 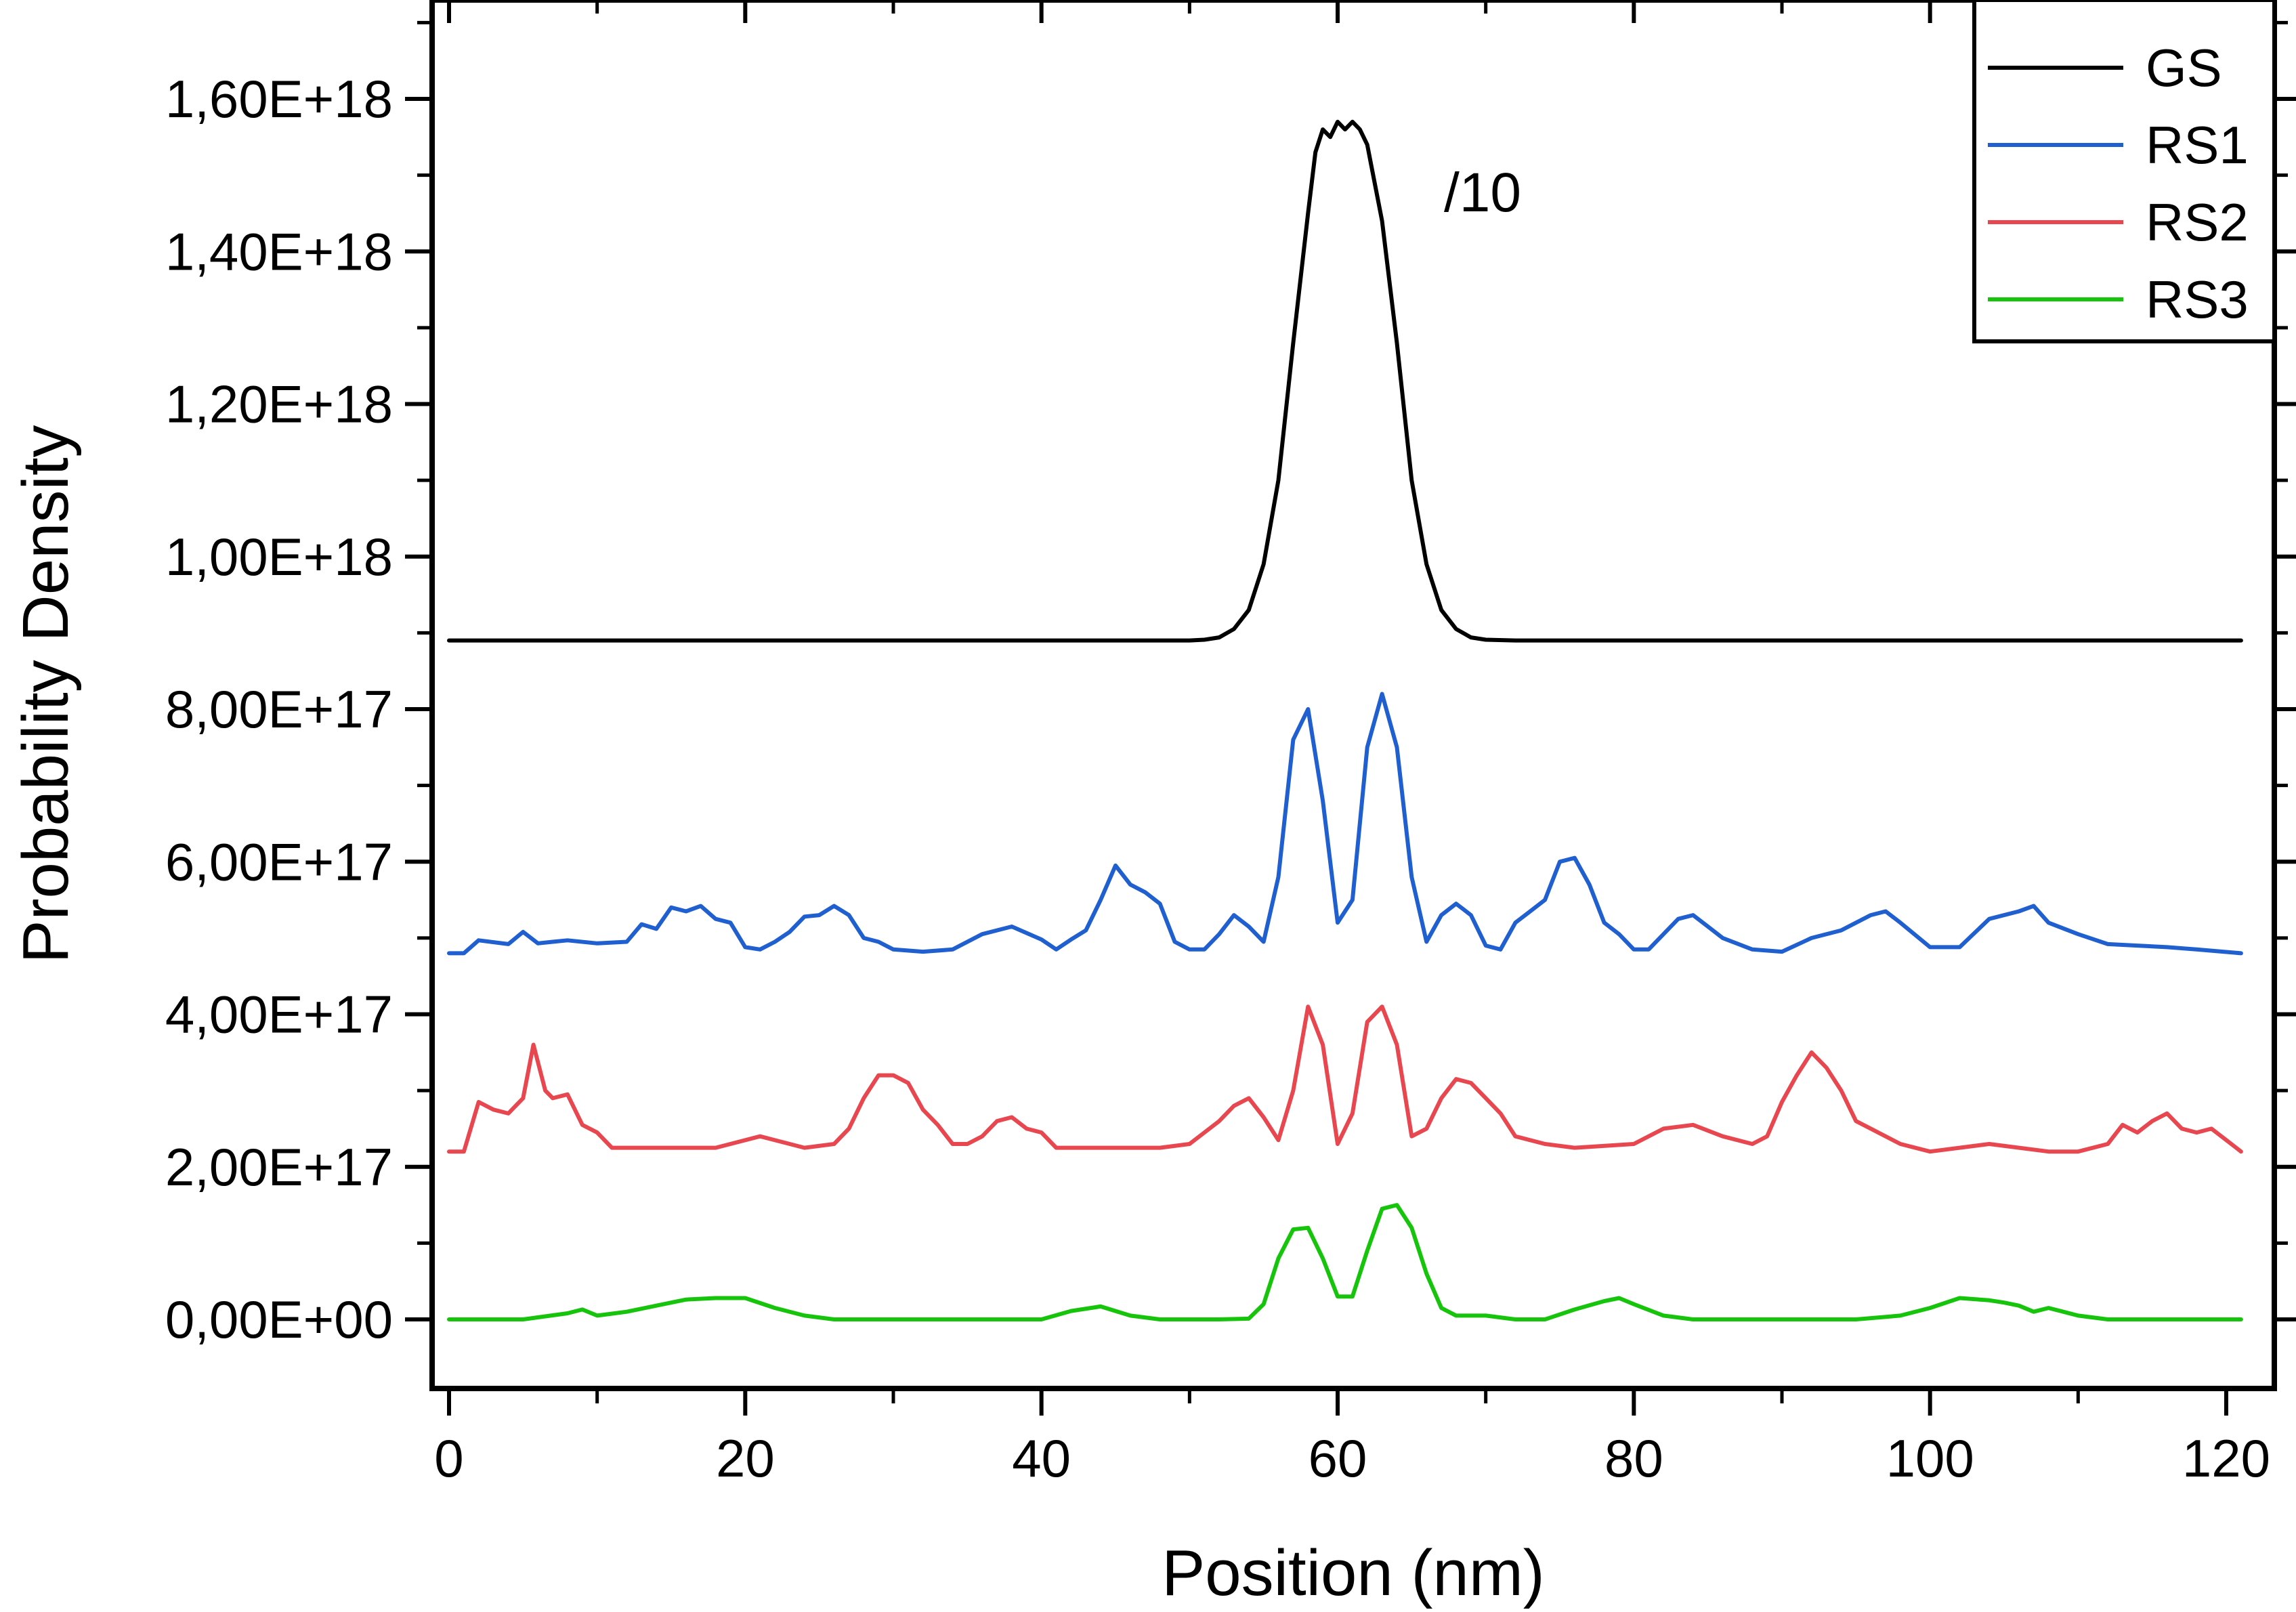 I want to click on x-tick-label: 60, so click(x=1338, y=1458).